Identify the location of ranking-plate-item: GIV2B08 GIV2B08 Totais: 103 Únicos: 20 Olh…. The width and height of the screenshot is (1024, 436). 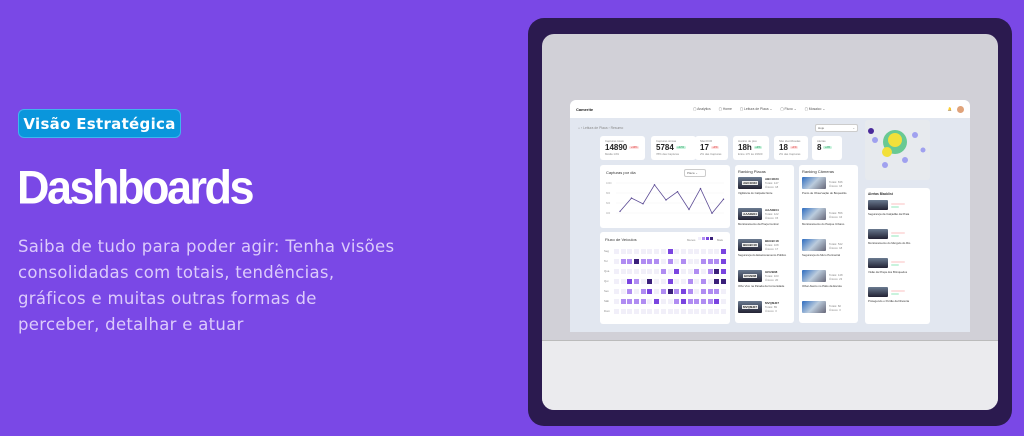
(761, 279).